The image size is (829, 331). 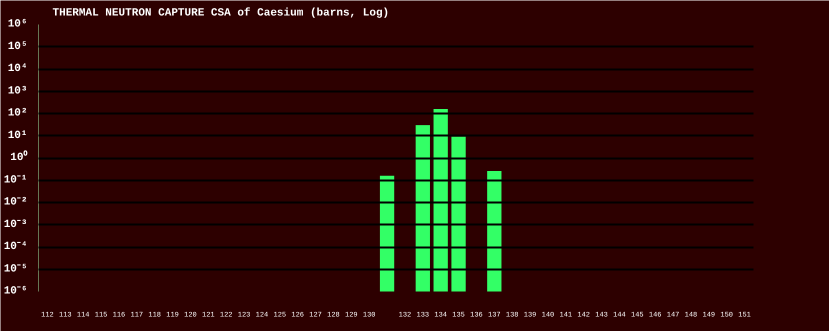 What do you see at coordinates (18, 136) in the screenshot?
I see `y-tick-label: 10¹` at bounding box center [18, 136].